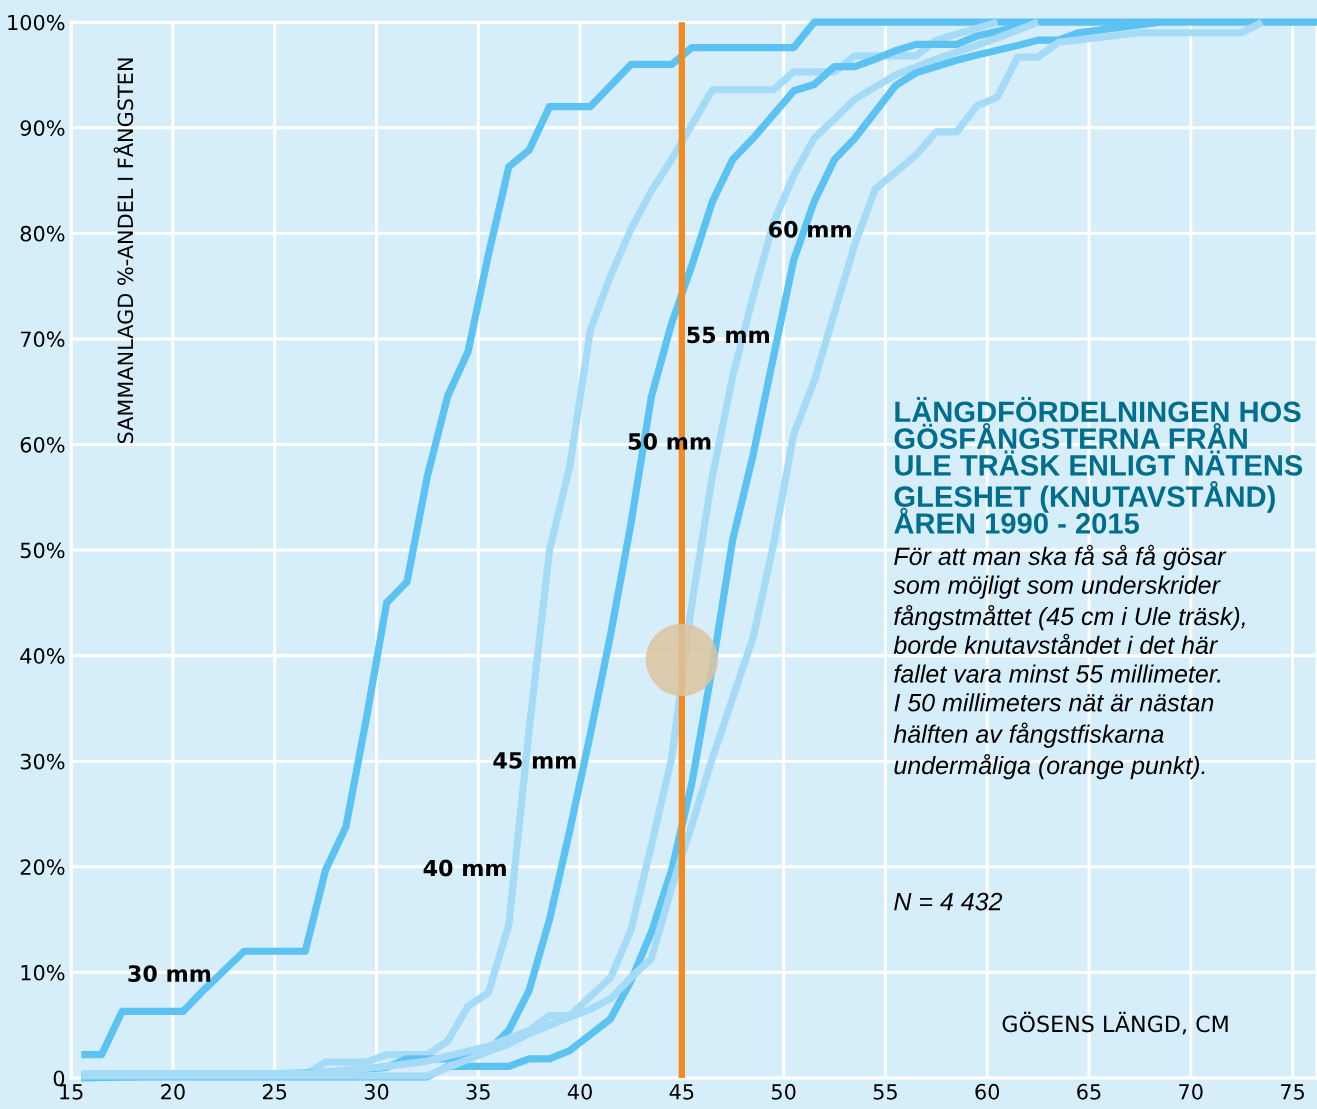 This screenshot has height=1109, width=1317. Describe the element at coordinates (987, 1091) in the screenshot. I see `x-tick-label: 60` at that location.